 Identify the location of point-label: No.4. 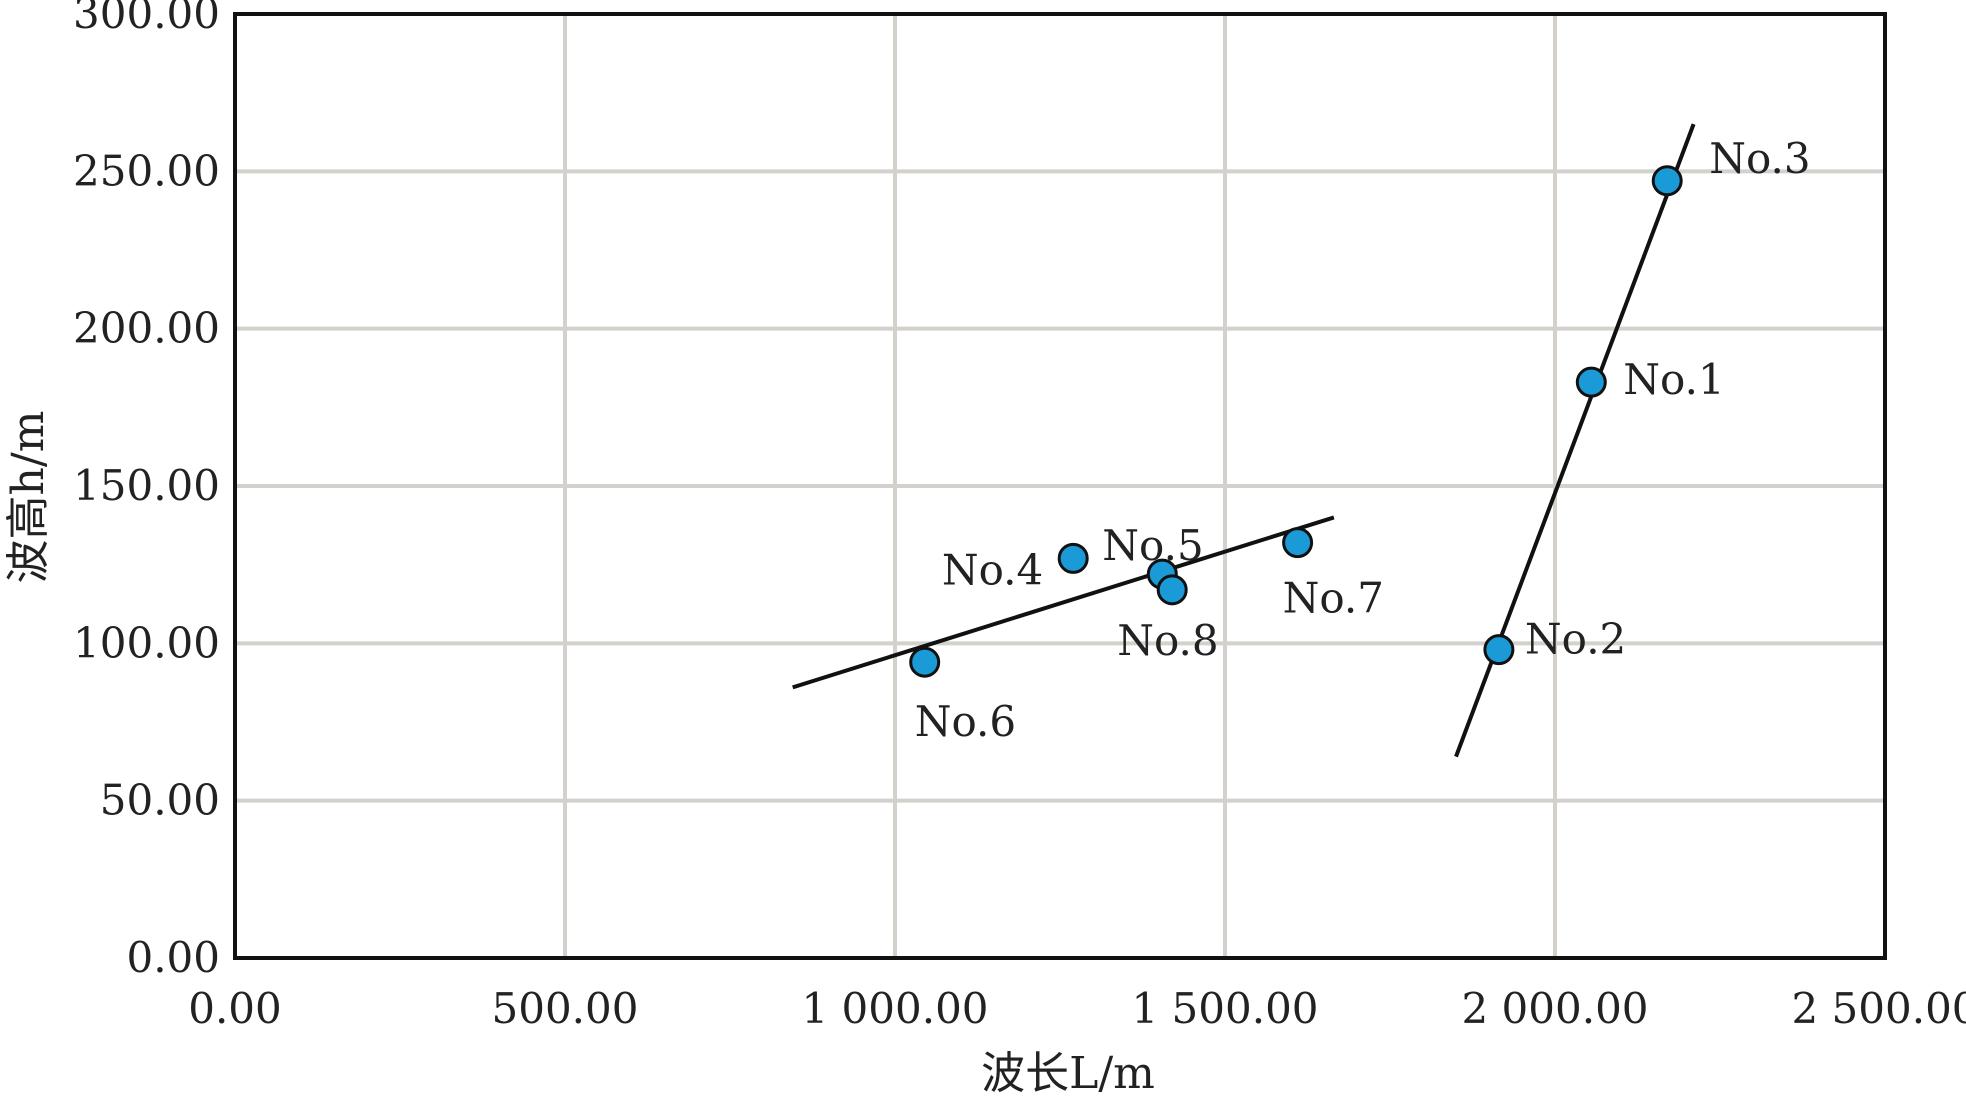
(992, 569).